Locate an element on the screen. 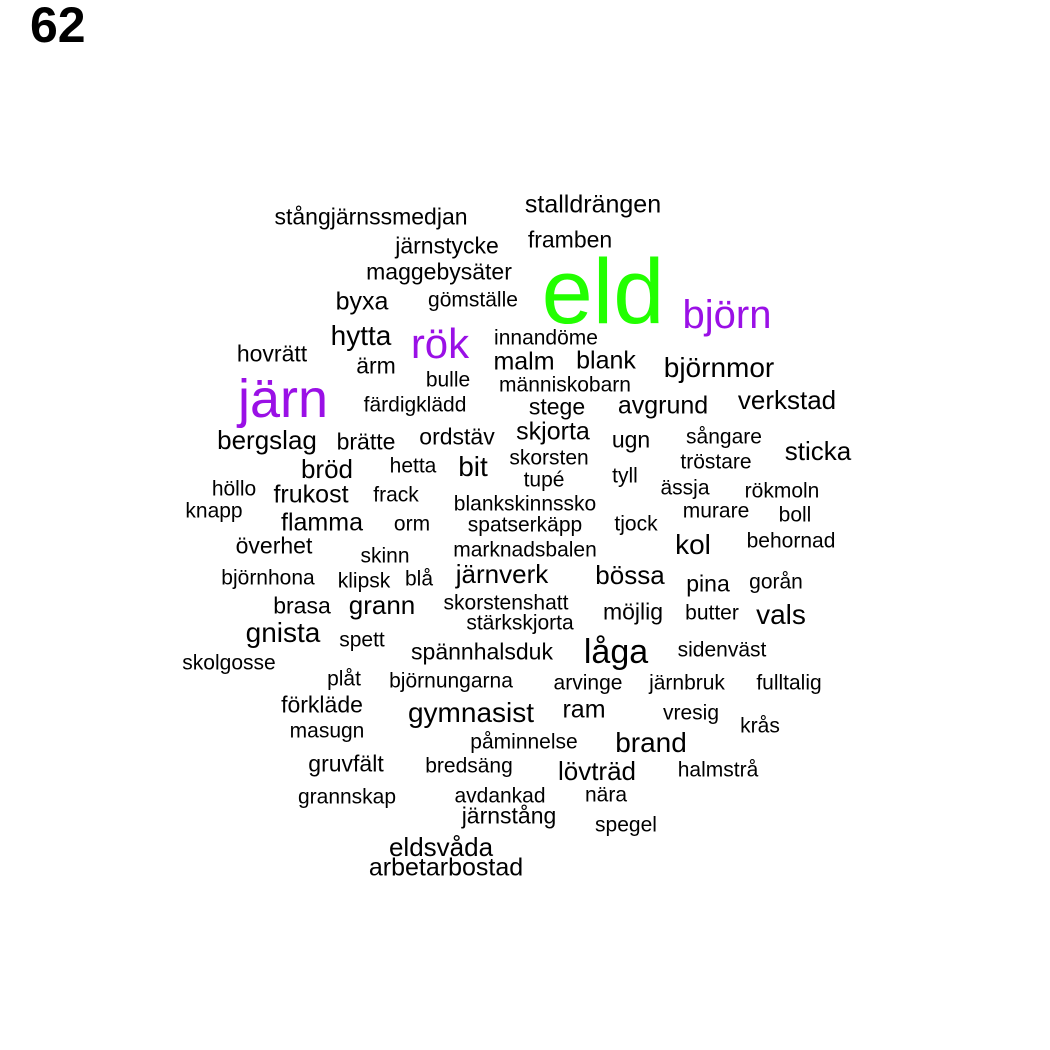  word-item: tupé is located at coordinates (544, 480).